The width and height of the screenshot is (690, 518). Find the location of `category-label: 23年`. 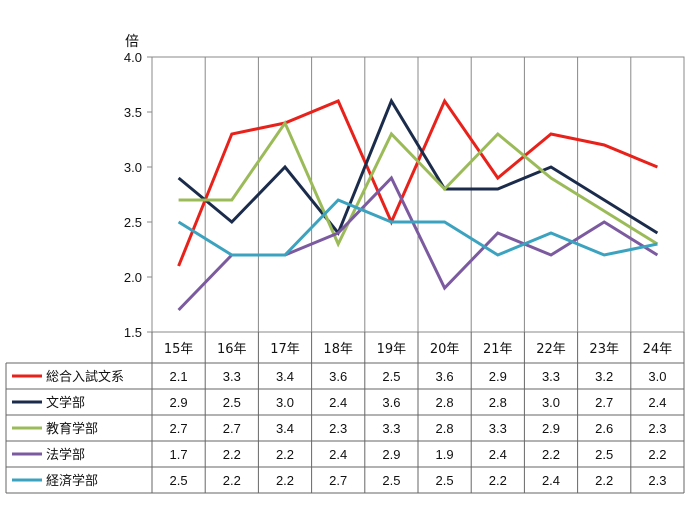

category-label: 23年 is located at coordinates (604, 349).